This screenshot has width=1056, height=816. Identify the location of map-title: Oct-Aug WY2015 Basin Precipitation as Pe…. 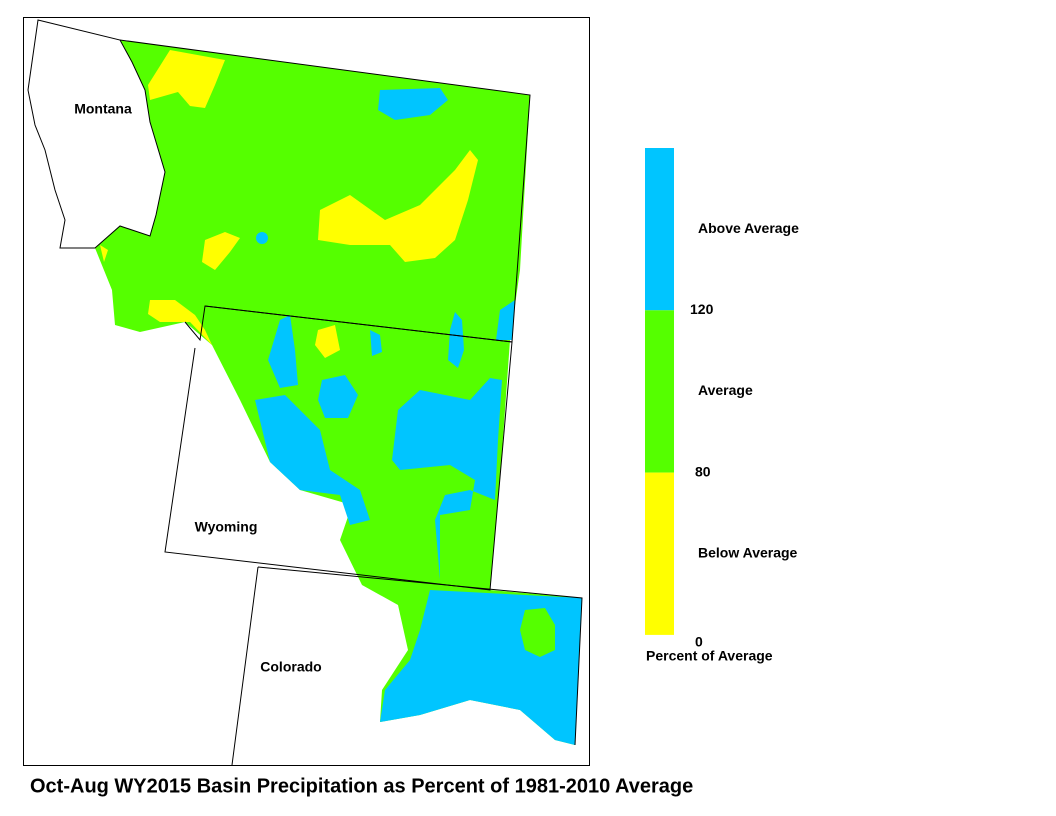
(361, 786).